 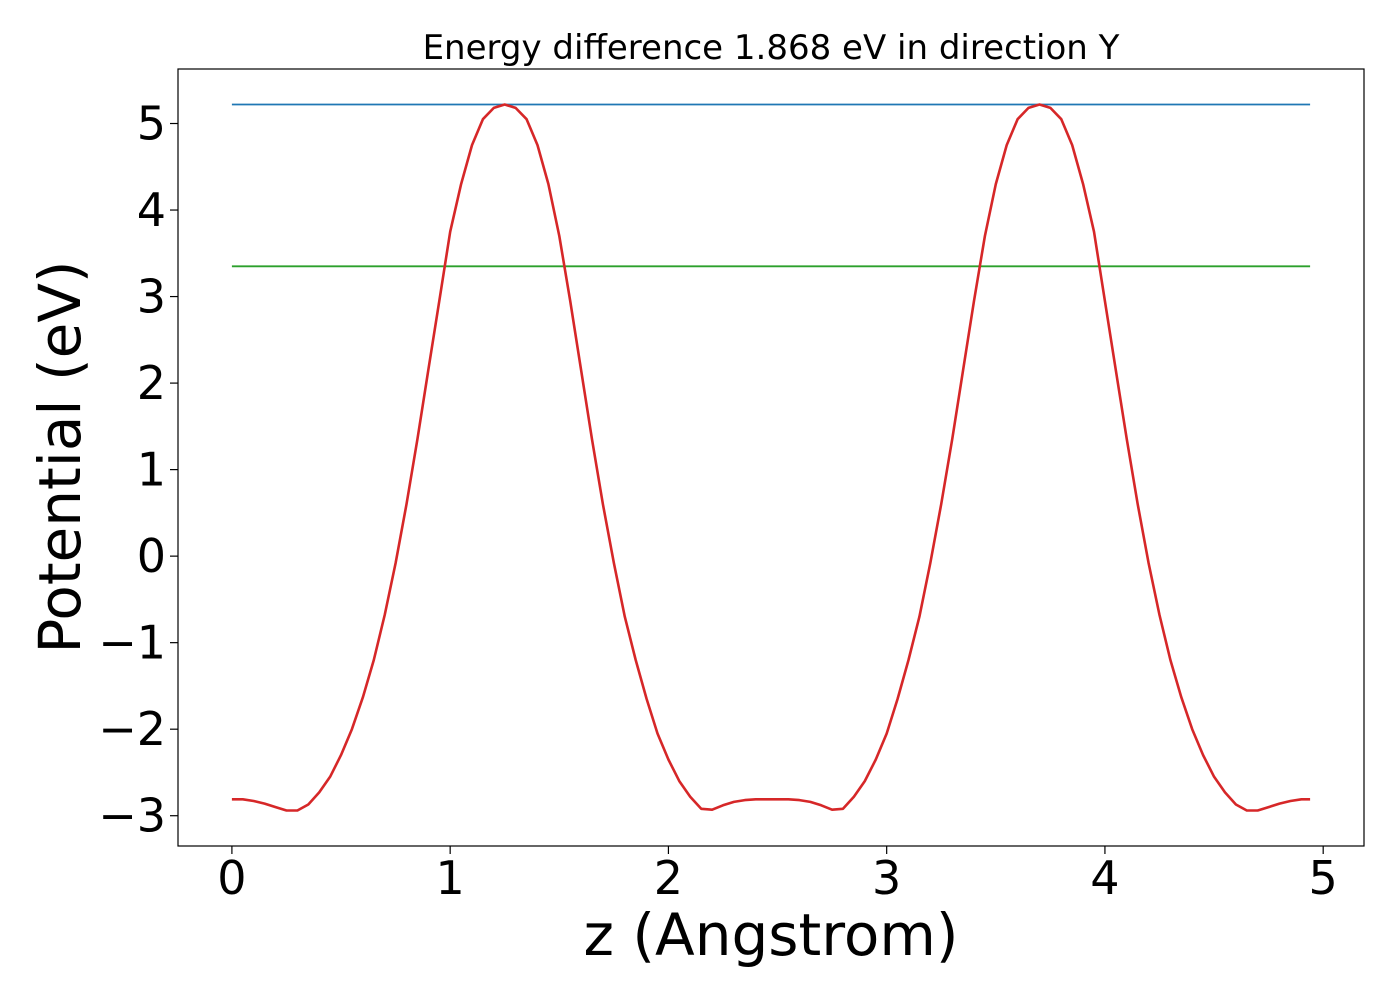 What do you see at coordinates (60, 456) in the screenshot?
I see `y-axis-label: Potential (eV)` at bounding box center [60, 456].